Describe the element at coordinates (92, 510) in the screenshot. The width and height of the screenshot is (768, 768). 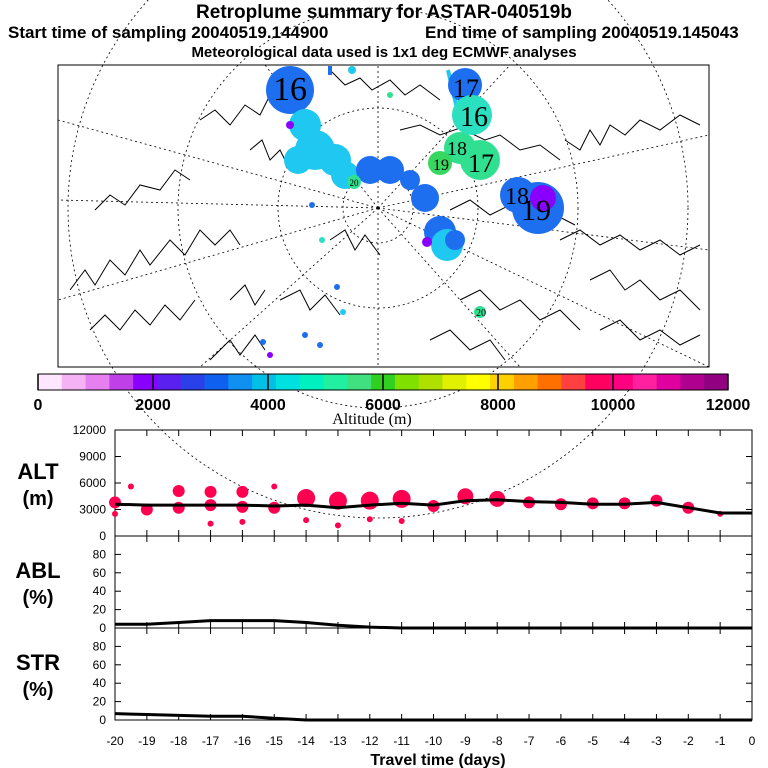
I see `y-tick-label: 3000` at that location.